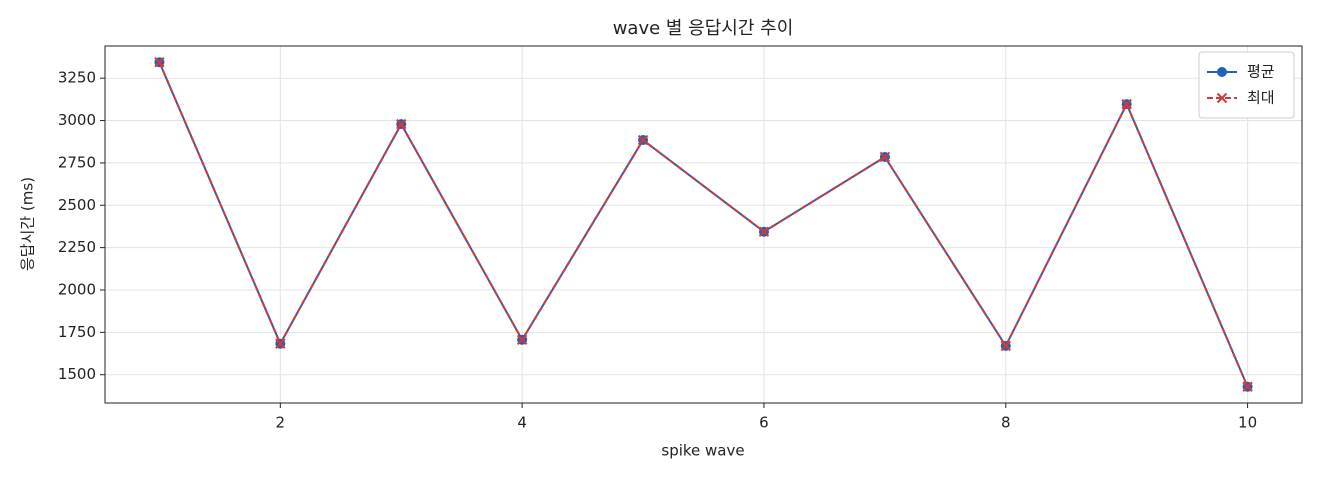 Image resolution: width=1320 pixels, height=480 pixels. Describe the element at coordinates (77, 247) in the screenshot. I see `y-tick-label: 2250` at that location.